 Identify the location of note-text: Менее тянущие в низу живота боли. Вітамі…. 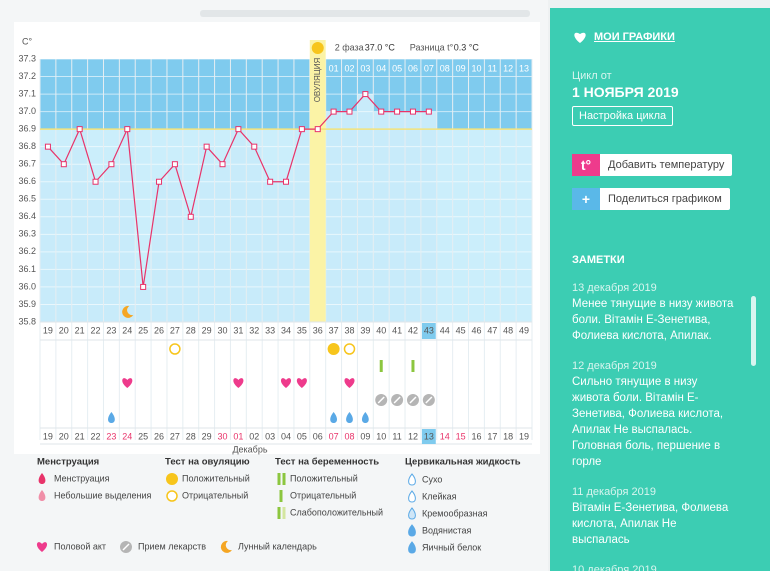
(653, 320).